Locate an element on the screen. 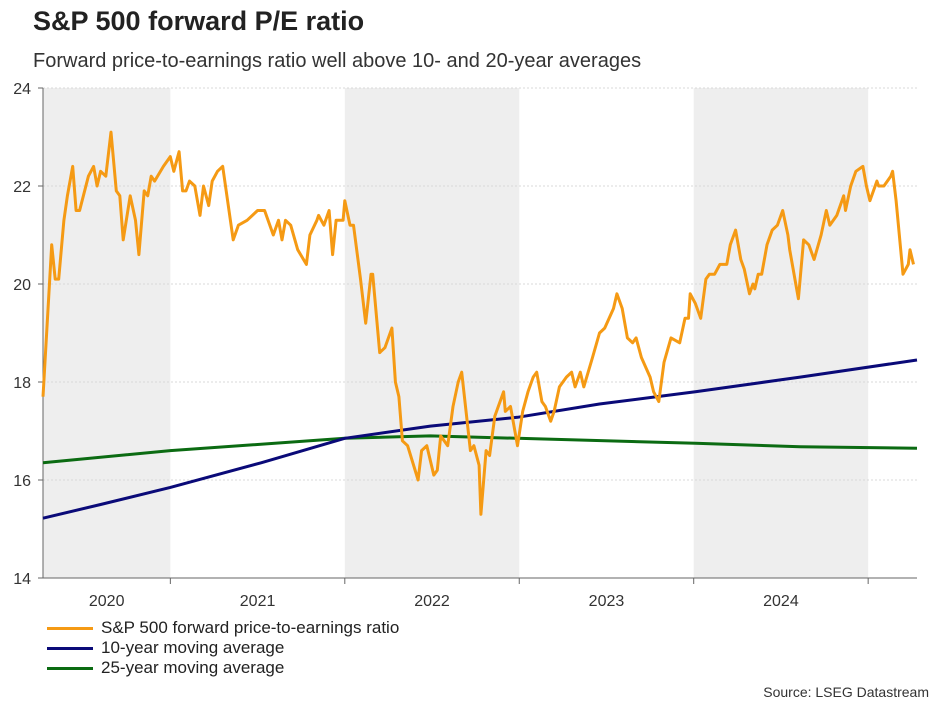 The image size is (941, 706). x-tick-label: 2023 is located at coordinates (607, 601).